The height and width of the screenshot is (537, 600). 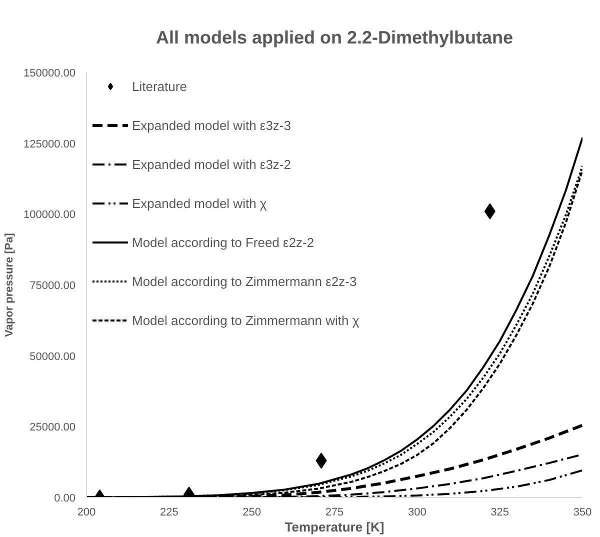 I want to click on legend-label: Expanded model with ε3z-3, so click(x=211, y=125).